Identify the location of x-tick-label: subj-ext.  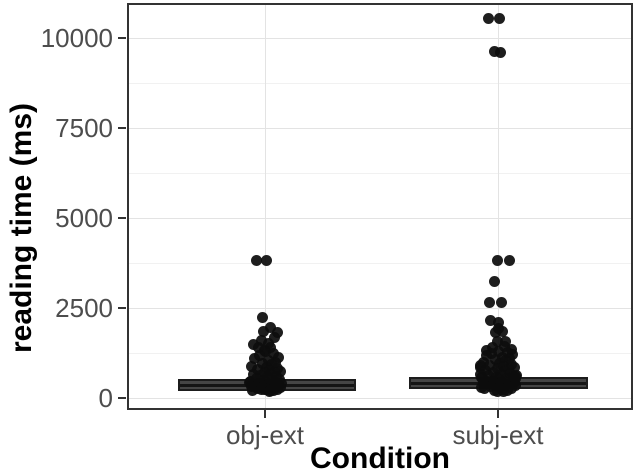
(498, 435).